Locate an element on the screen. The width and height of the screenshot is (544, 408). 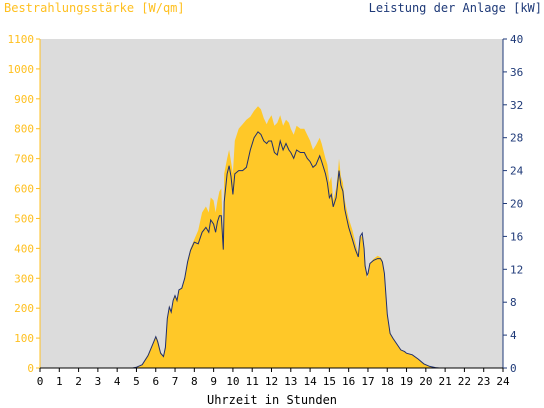
x-axis-tick-label: 5 is located at coordinates (136, 381).